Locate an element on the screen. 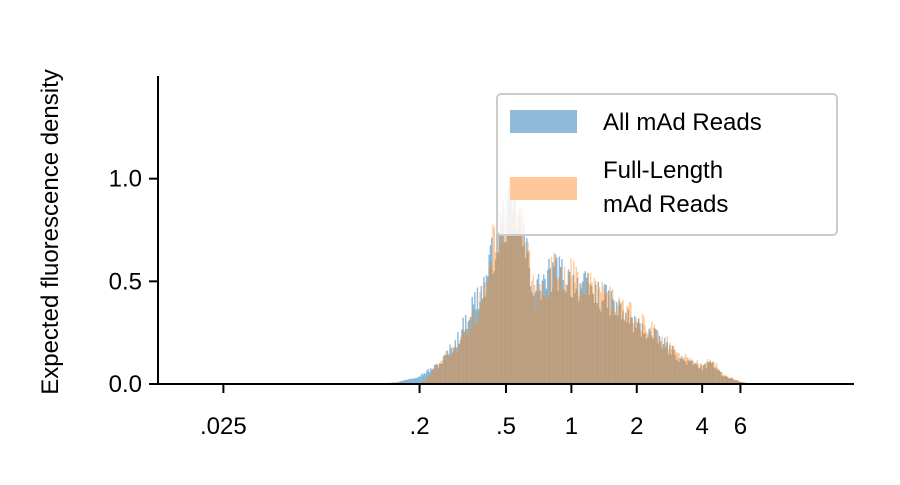 The width and height of the screenshot is (900, 485). y-tick-label: 0.0 is located at coordinates (125, 384).